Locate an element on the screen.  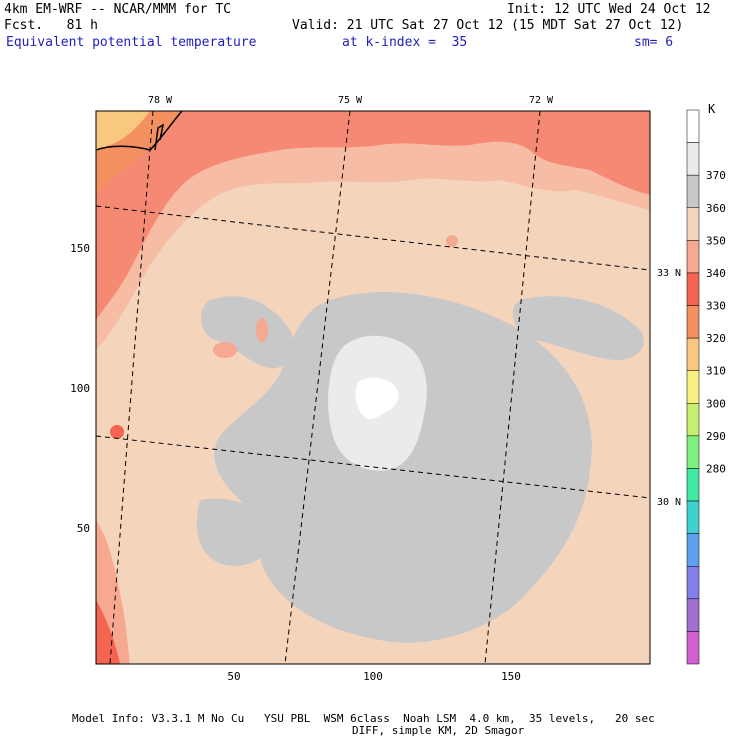
x-tick-label: 50 is located at coordinates (233, 676).